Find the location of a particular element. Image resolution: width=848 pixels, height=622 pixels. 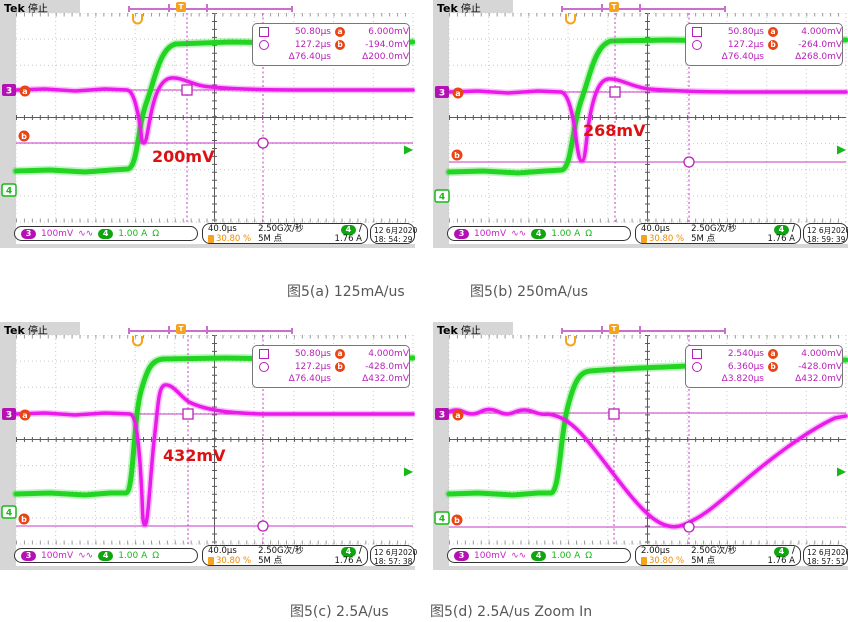

datetime-box: 12 6月 2020 18: 54: 29 is located at coordinates (394, 233).